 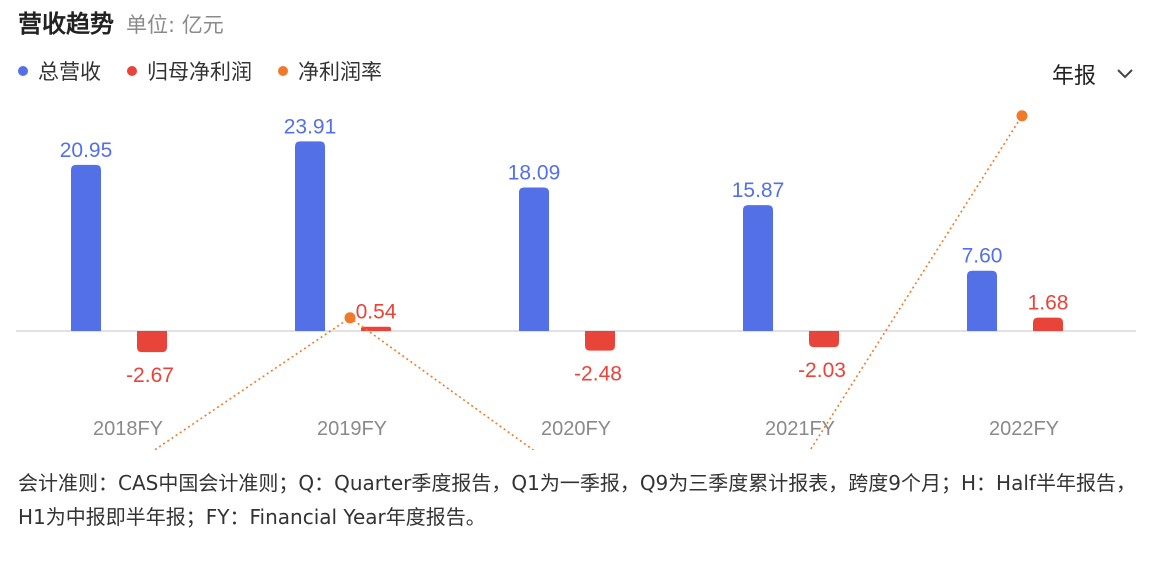 I want to click on revenue-value-label: 23.91, so click(x=310, y=126).